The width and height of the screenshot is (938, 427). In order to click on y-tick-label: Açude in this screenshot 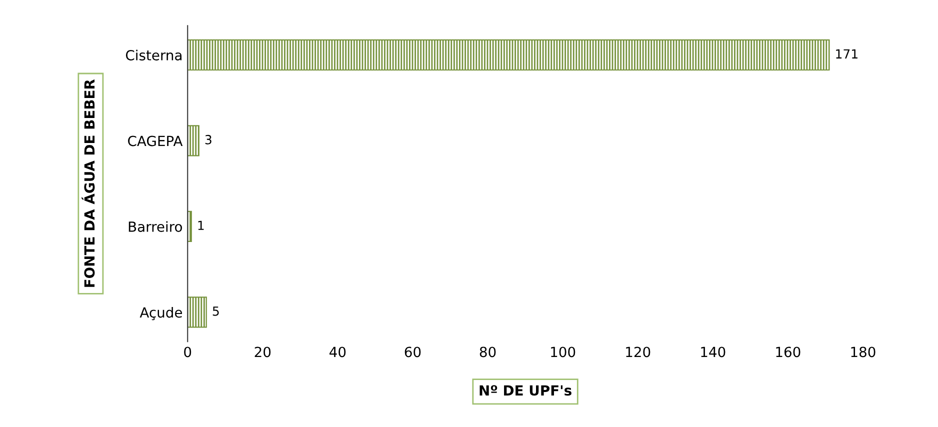, I will do `click(161, 313)`.